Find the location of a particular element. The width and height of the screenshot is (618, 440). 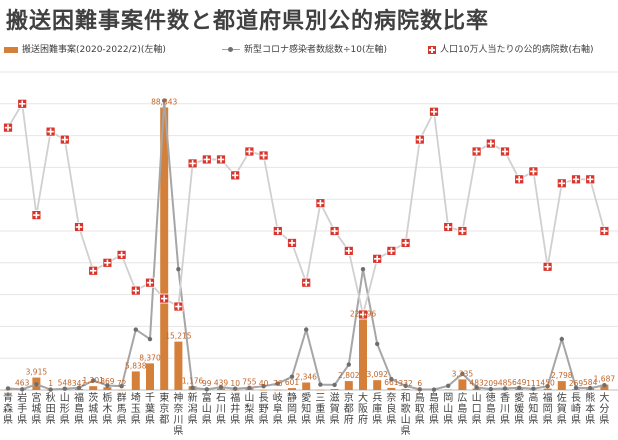

x-tick-label: 茨城県 is located at coordinates (93, 408).